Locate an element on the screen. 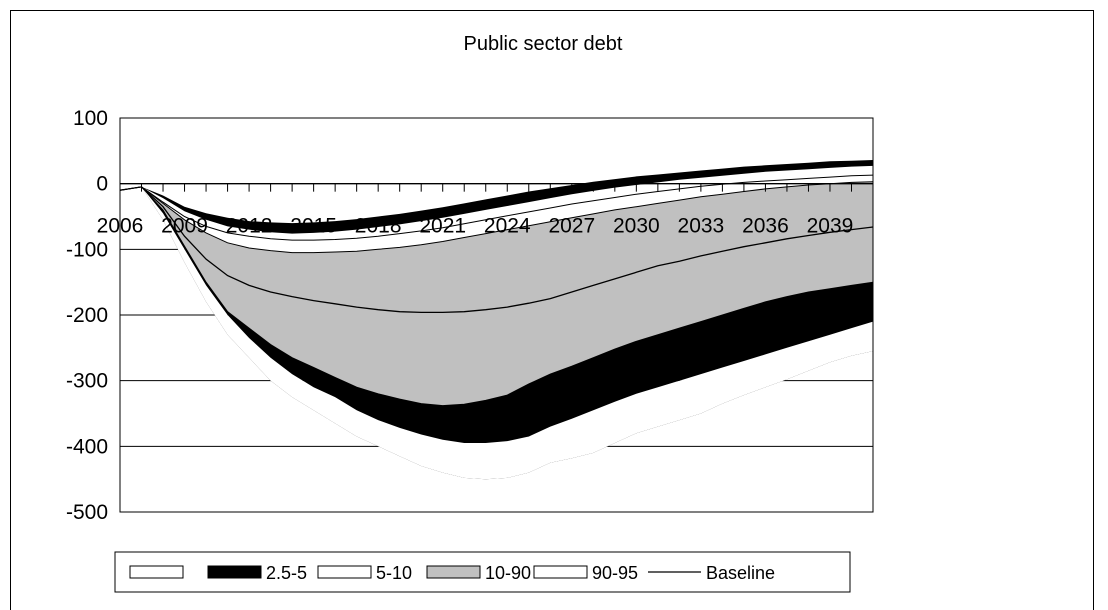  x-tick-label: 2033 is located at coordinates (701, 226).